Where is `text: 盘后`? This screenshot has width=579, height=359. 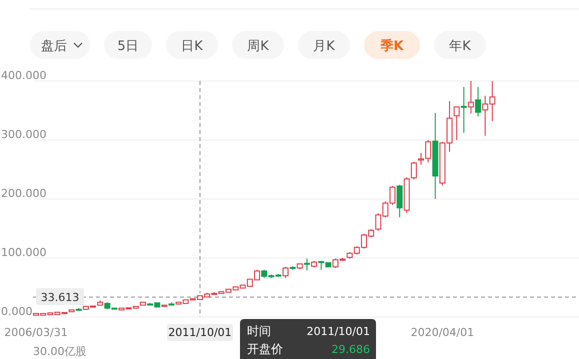
text: 盘后 is located at coordinates (54, 46).